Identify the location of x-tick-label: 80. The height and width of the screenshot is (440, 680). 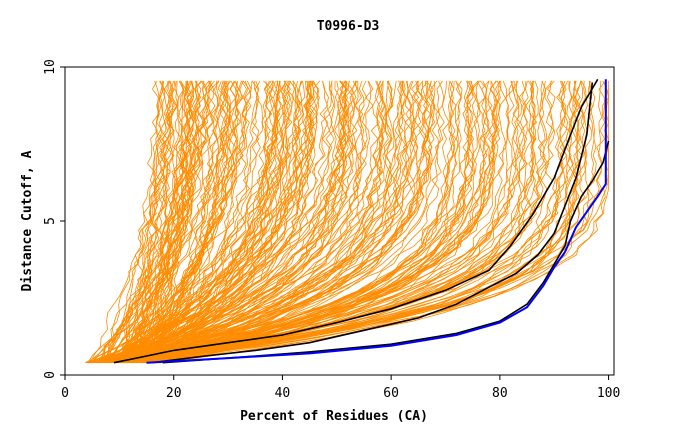
(500, 393).